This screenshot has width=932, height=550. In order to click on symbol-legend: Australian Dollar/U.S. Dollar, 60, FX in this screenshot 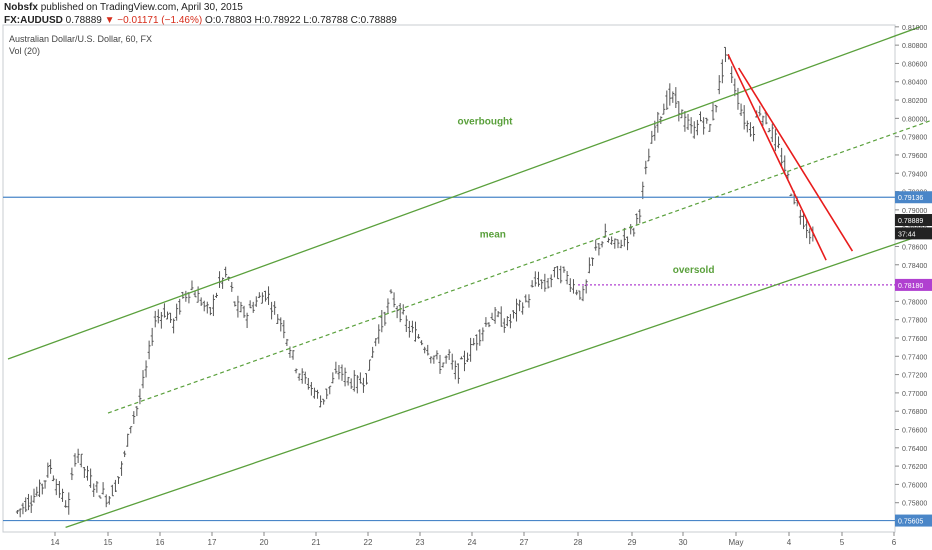, I will do `click(80, 39)`.